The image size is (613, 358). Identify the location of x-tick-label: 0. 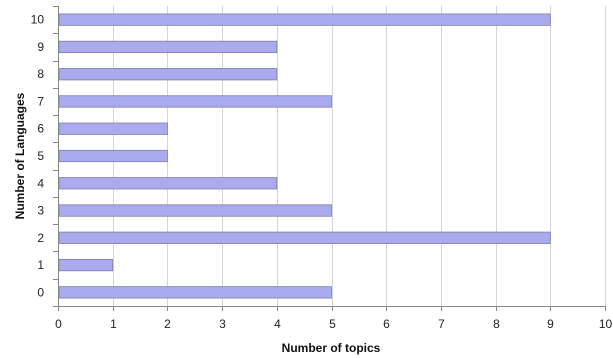
(58, 324).